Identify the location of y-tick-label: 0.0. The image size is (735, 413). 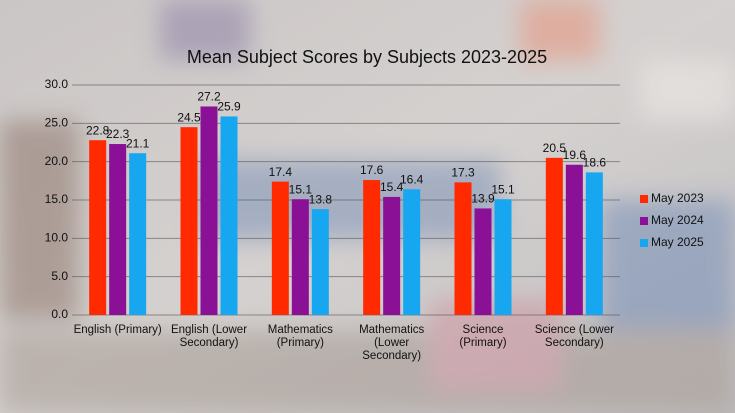
(59, 314).